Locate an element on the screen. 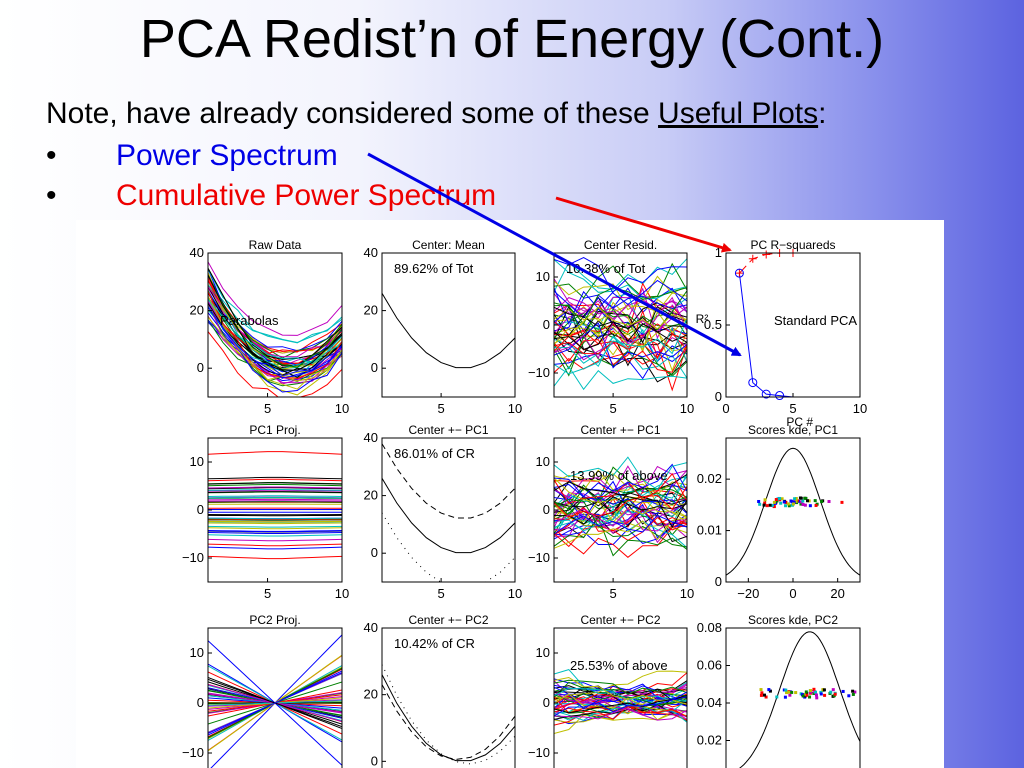 This screenshot has width=1024, height=768. y-tick-label: 40 is located at coordinates (197, 252).